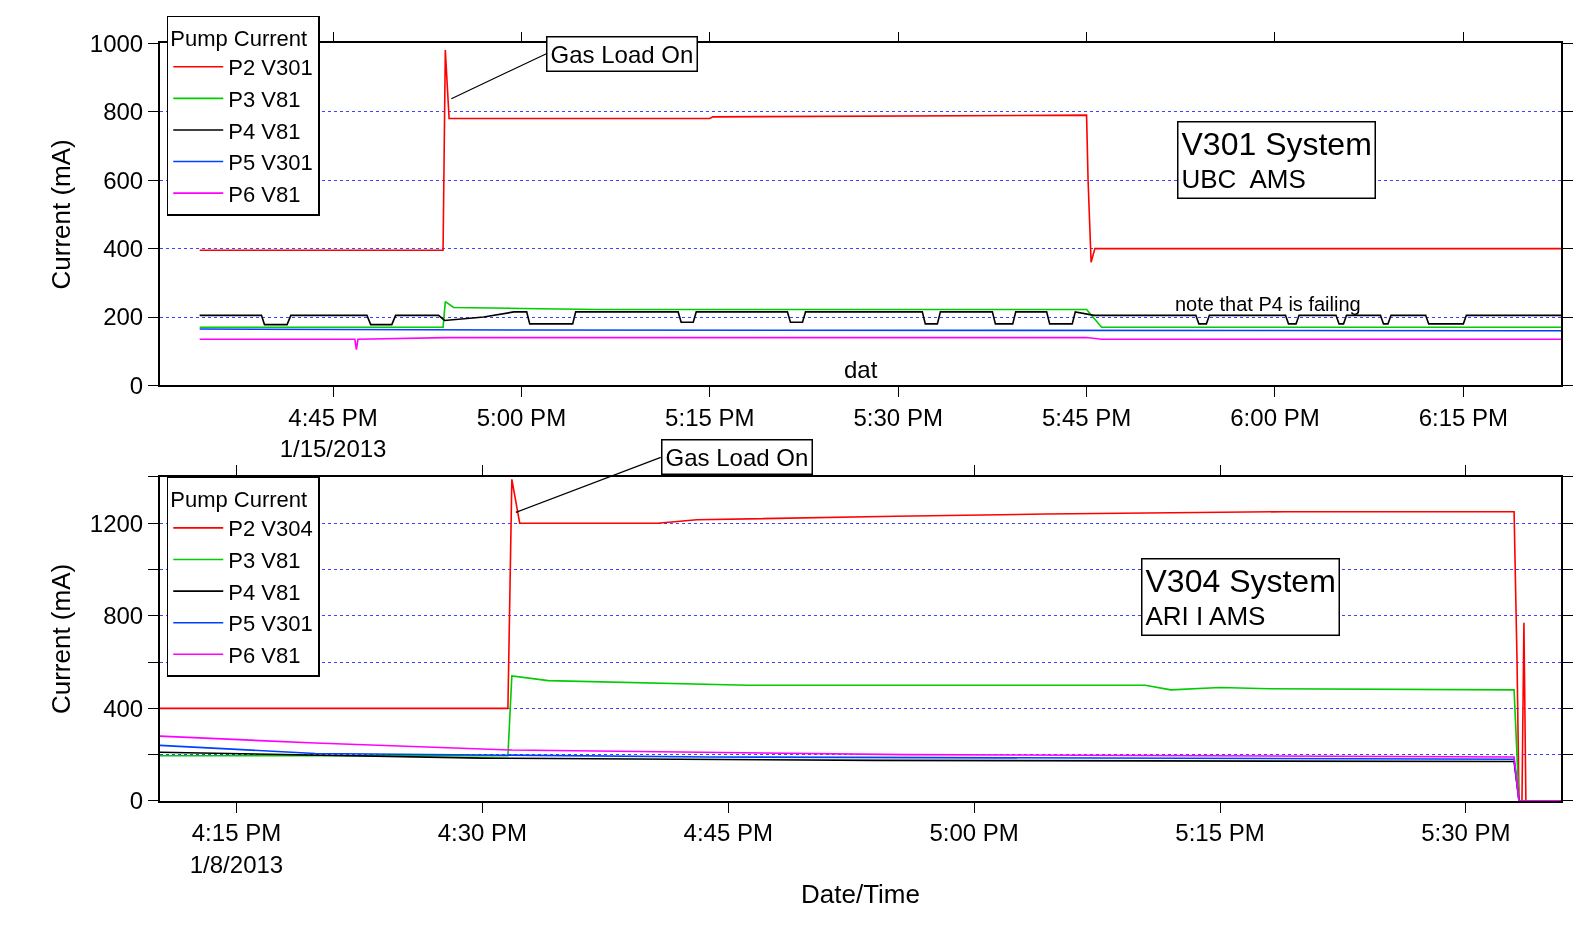  What do you see at coordinates (482, 833) in the screenshot?
I see `x-tick-label: 4:30 PM` at bounding box center [482, 833].